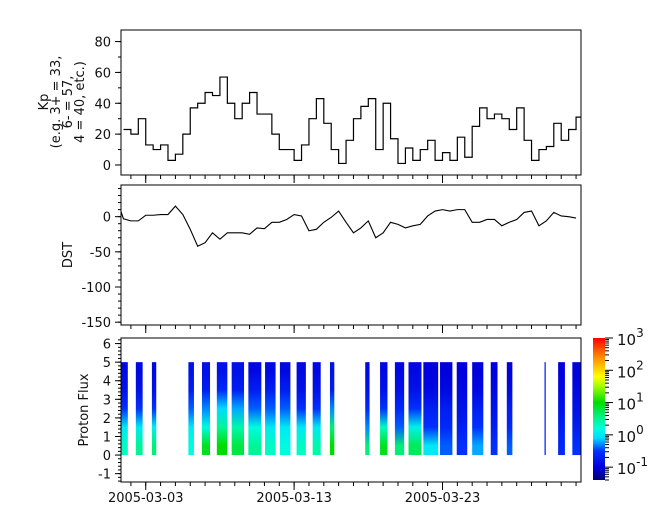  What do you see at coordinates (107, 400) in the screenshot?
I see `y-tick-label: 3` at bounding box center [107, 400].